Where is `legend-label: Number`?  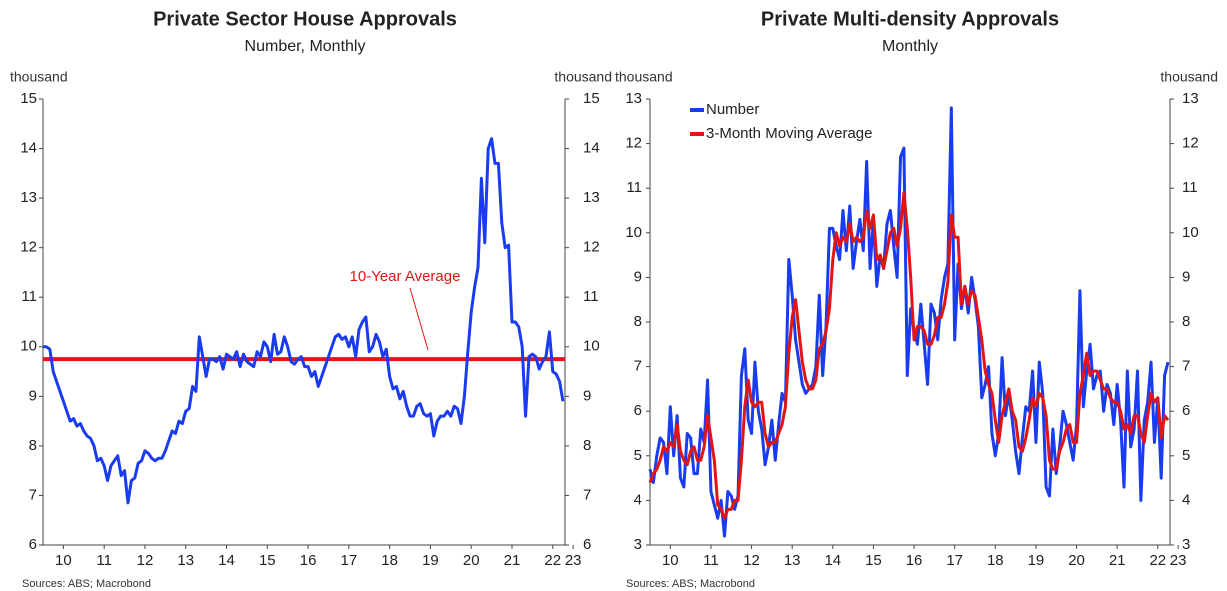
legend-label: Number is located at coordinates (732, 109).